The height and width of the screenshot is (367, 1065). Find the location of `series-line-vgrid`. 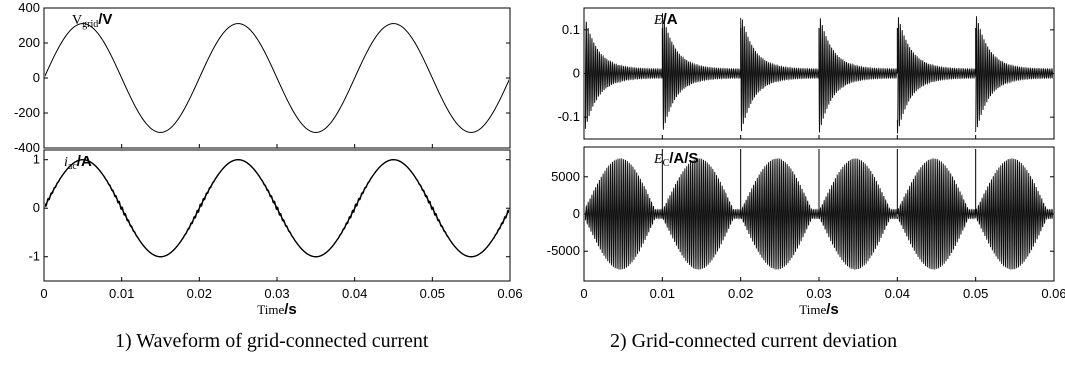

series-line-vgrid is located at coordinates (277, 78).